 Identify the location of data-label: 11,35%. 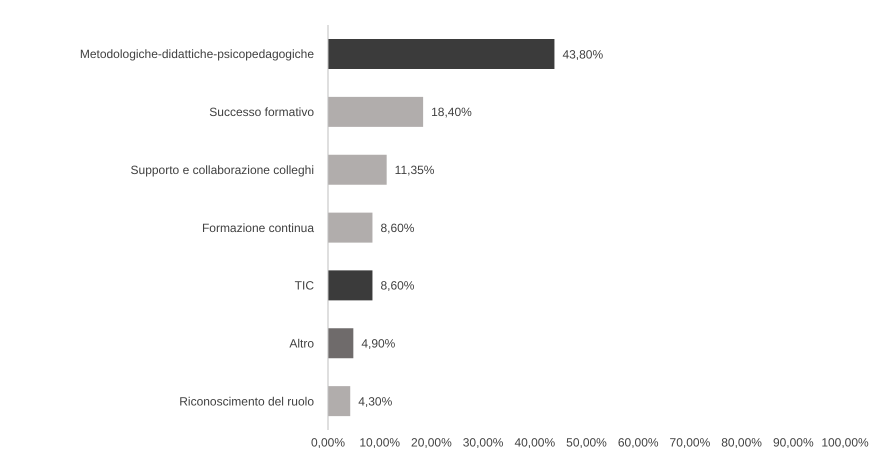
(414, 169).